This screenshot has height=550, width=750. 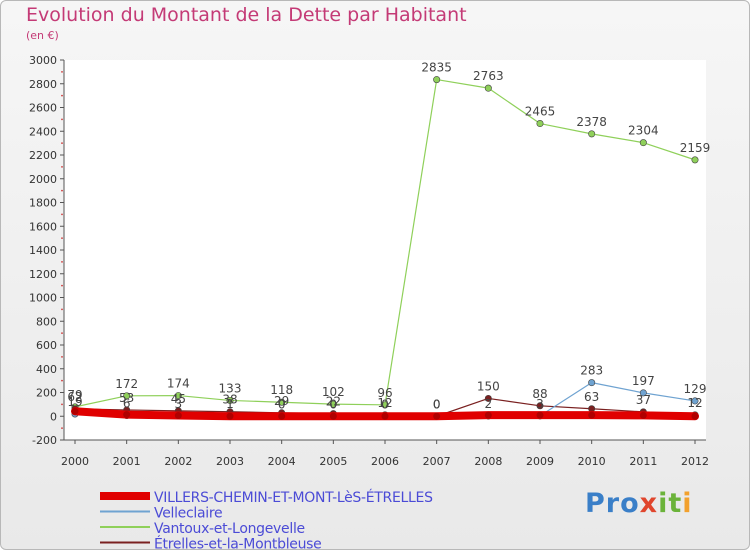 I want to click on data-label: 22, so click(x=333, y=402).